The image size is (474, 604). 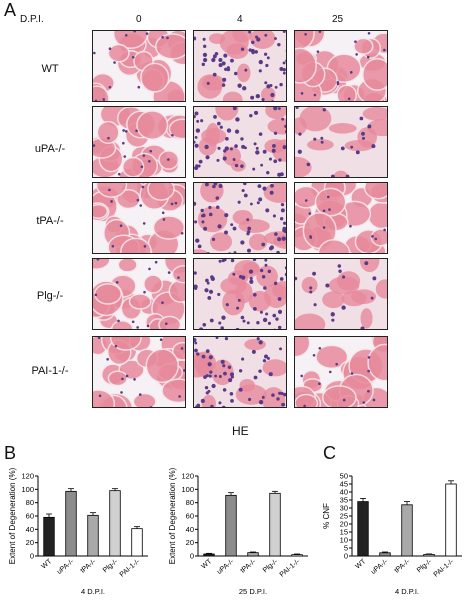 I want to click on y-axis-label: % CNF, so click(x=326, y=516).